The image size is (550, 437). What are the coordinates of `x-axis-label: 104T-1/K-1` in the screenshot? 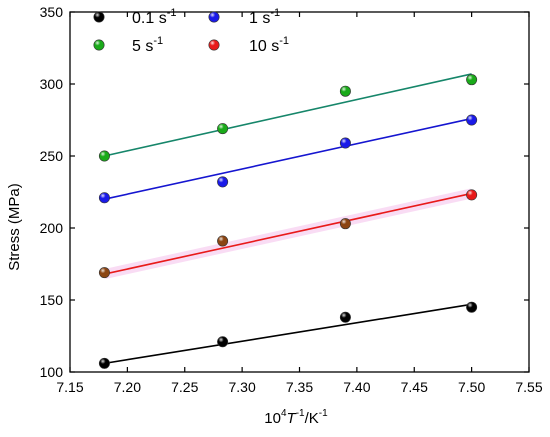 It's located at (296, 417).